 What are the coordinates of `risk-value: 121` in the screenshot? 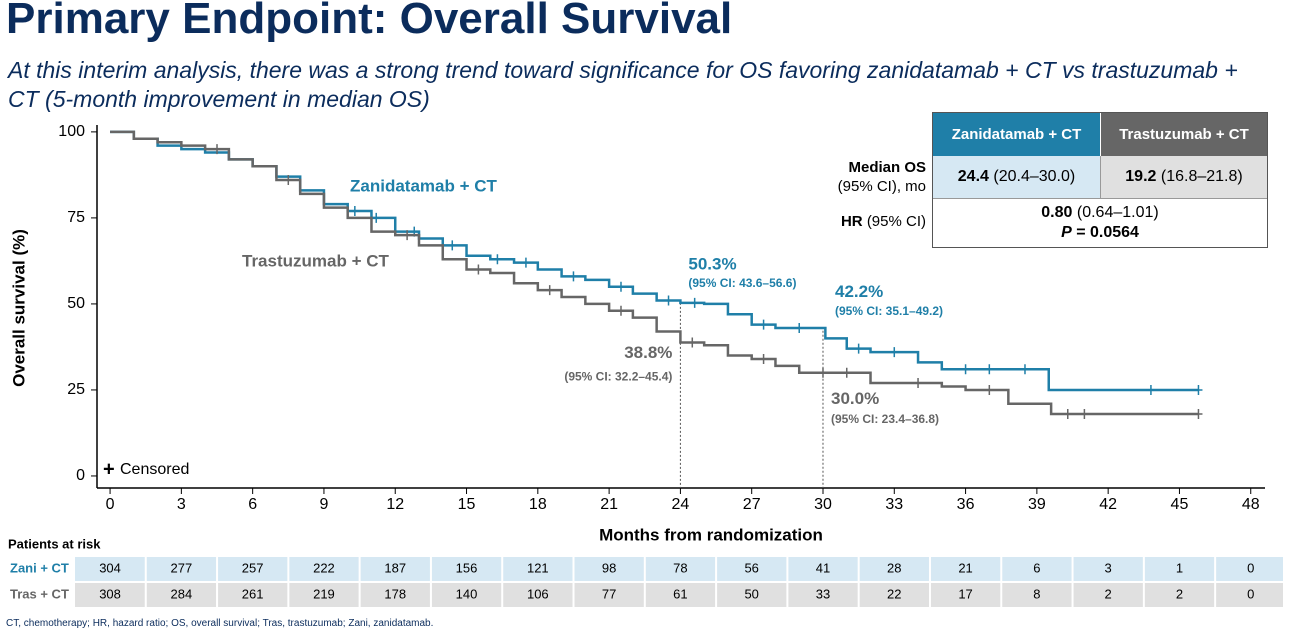 It's located at (538, 567).